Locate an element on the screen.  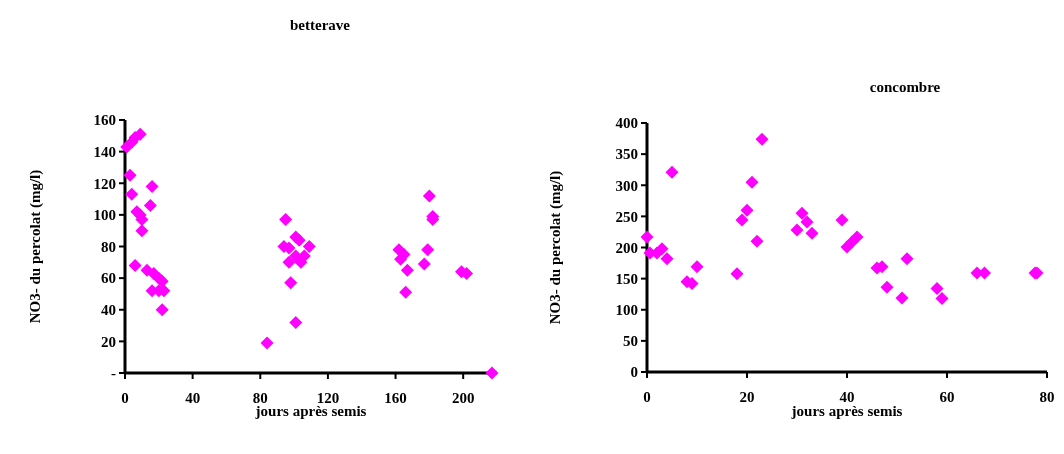
y-tick-label: 150 is located at coordinates (626, 278).